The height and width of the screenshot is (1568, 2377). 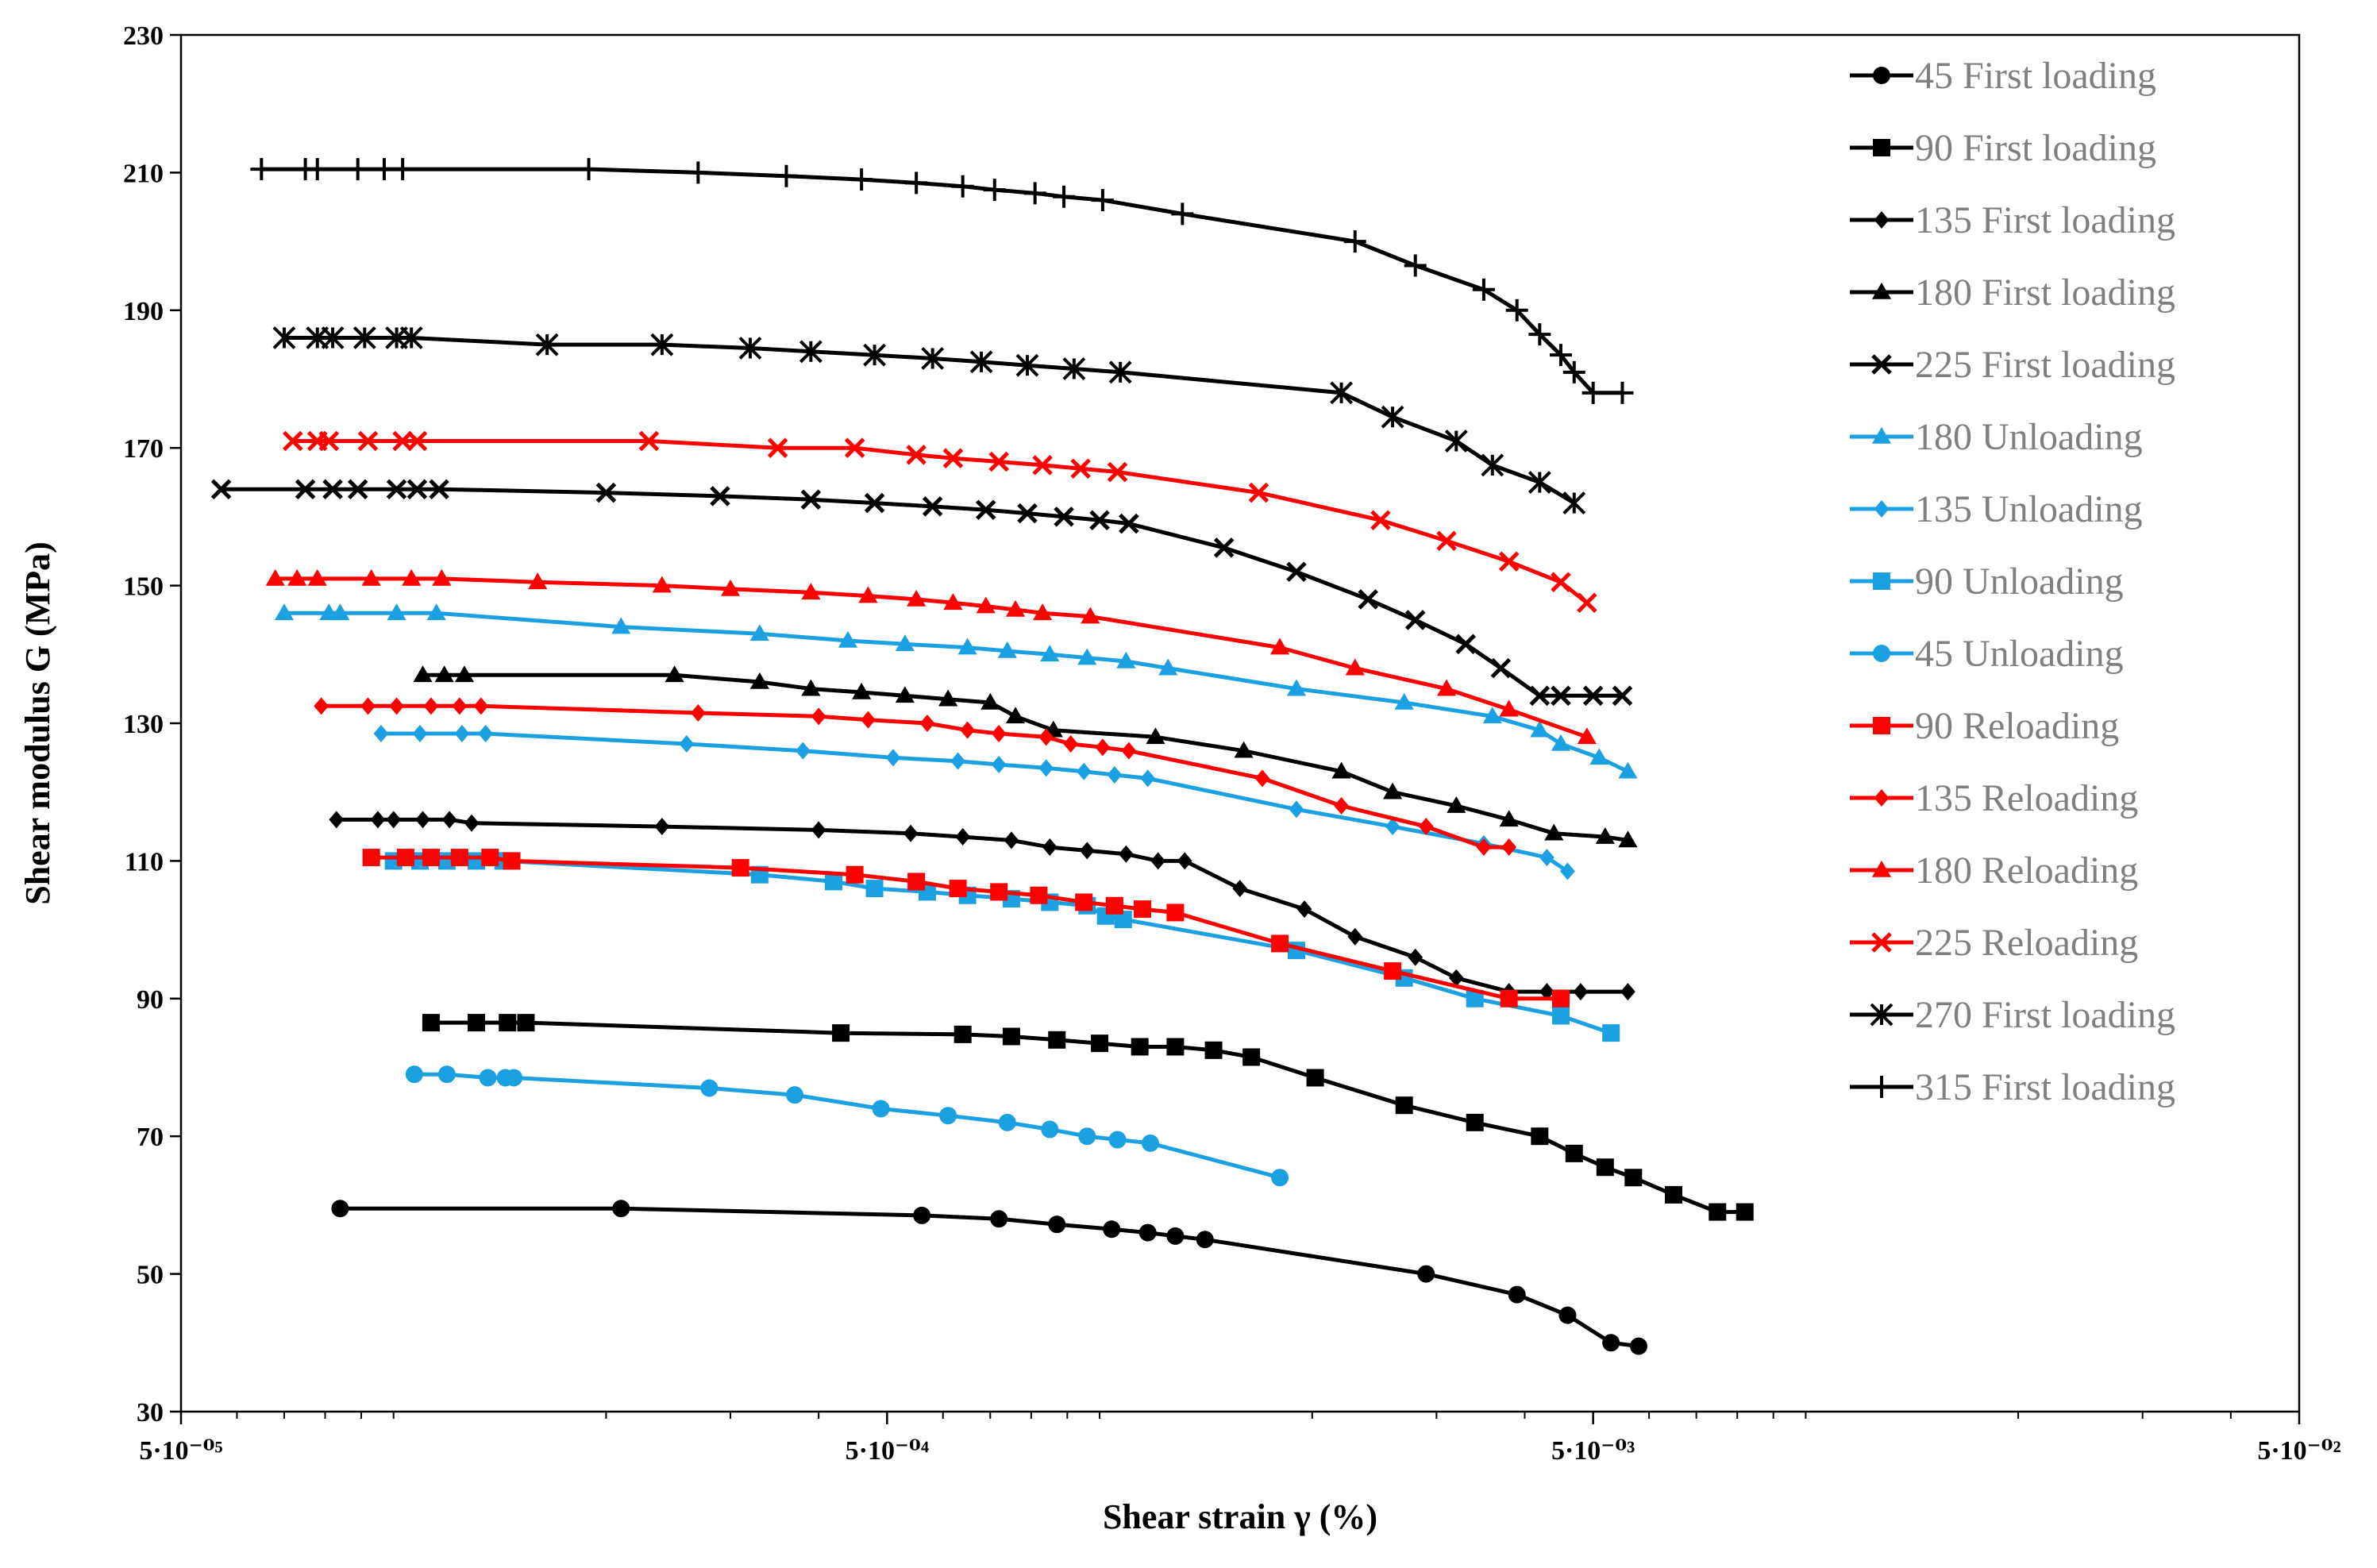 What do you see at coordinates (150, 1275) in the screenshot?
I see `y-tick-label: 50` at bounding box center [150, 1275].